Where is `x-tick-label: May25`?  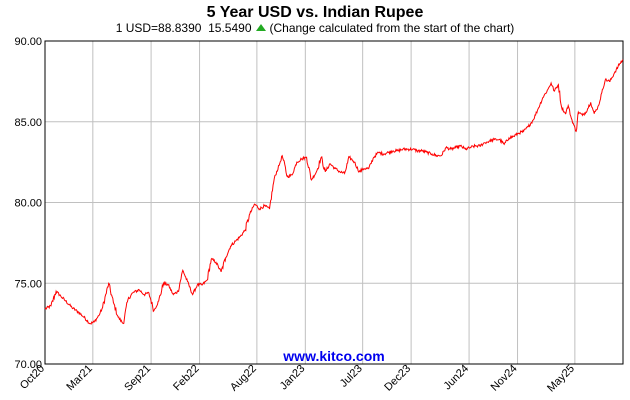 x-tick-label: May25 is located at coordinates (561, 379).